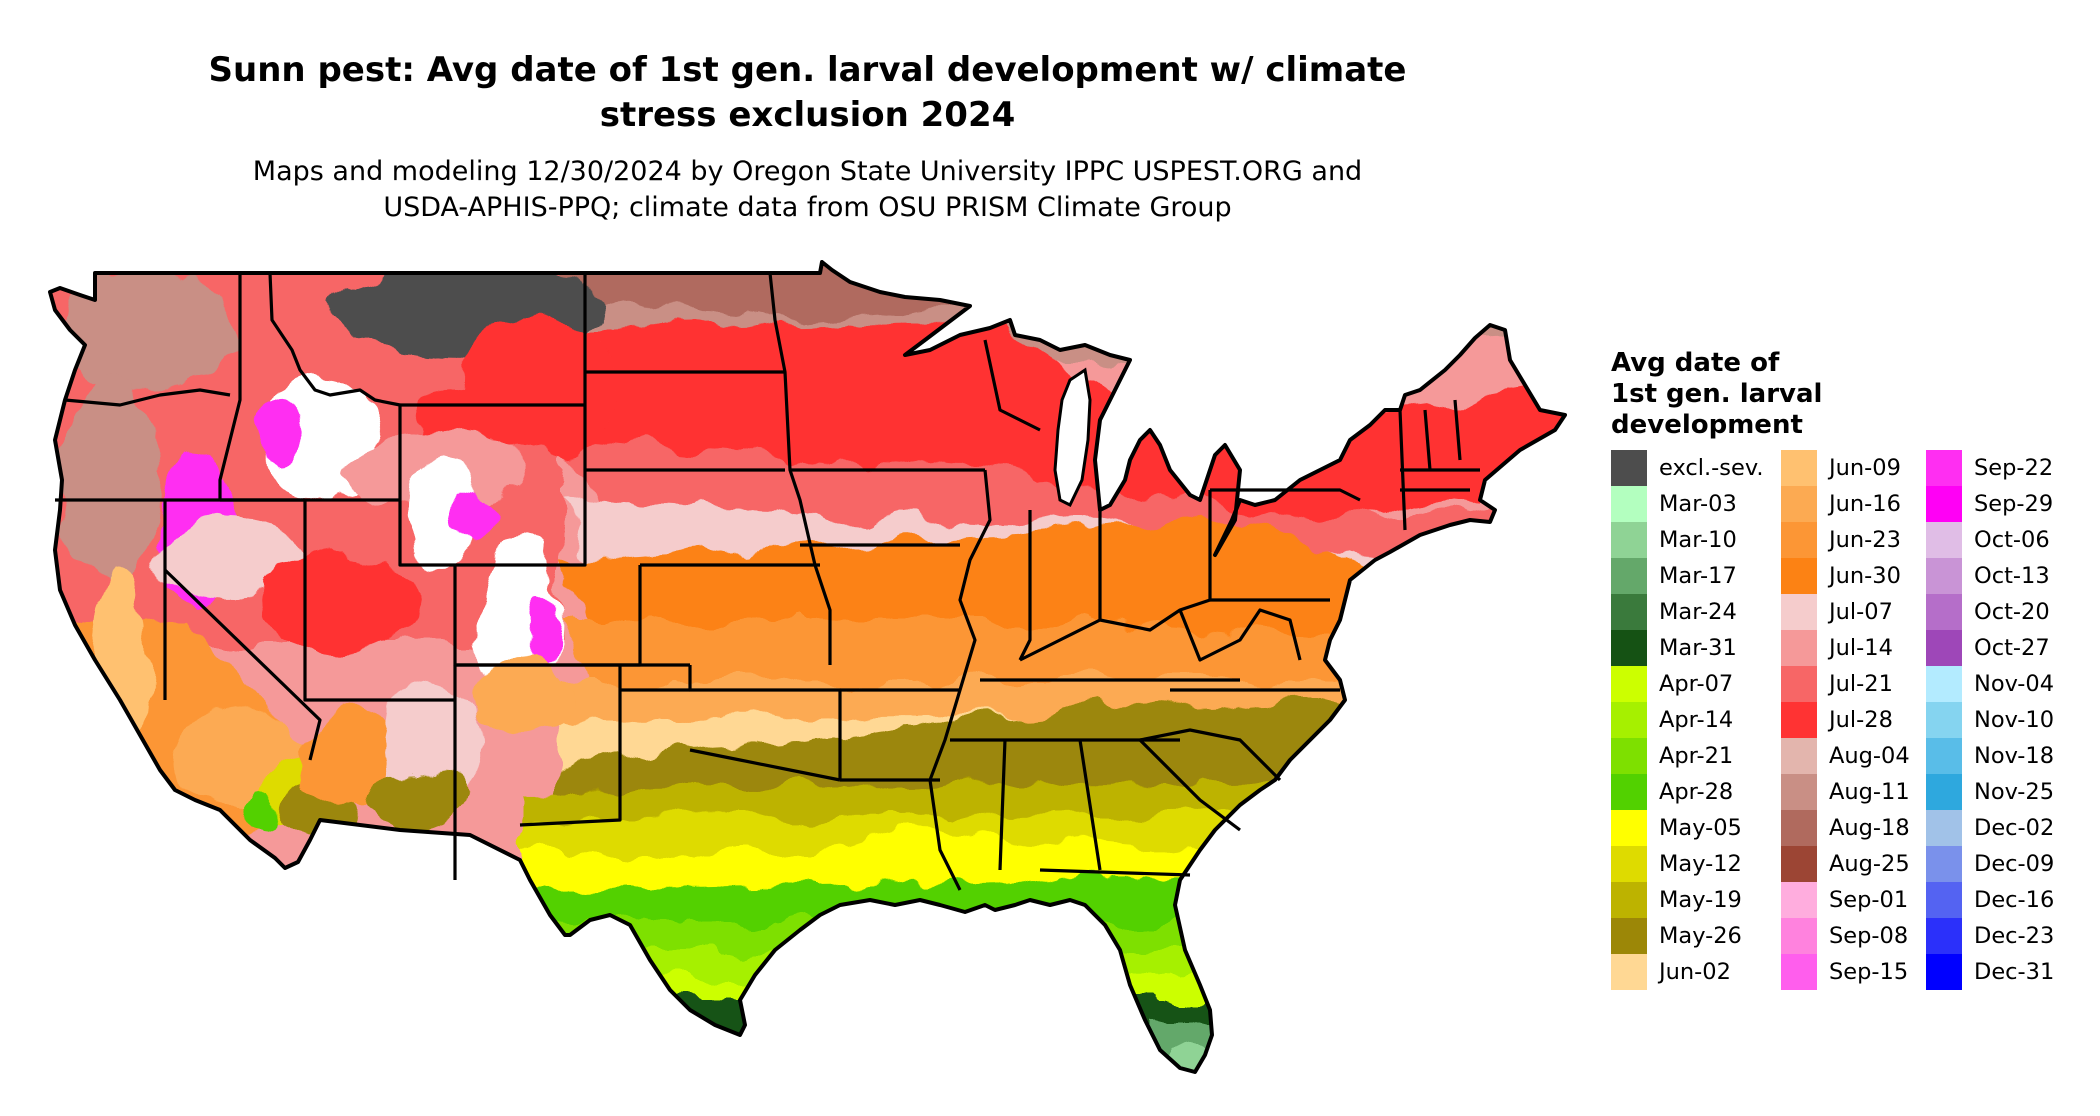  I want to click on legend-title-line: Avg date of, so click(1695, 363).